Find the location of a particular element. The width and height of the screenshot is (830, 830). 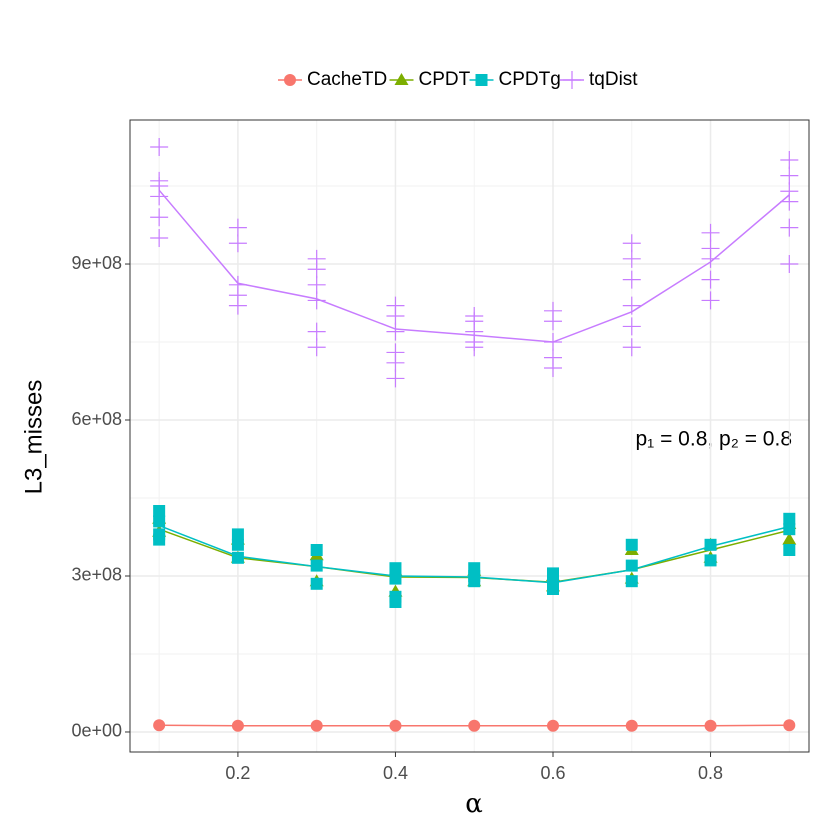

x-tick-label: 0.6 is located at coordinates (552, 773).